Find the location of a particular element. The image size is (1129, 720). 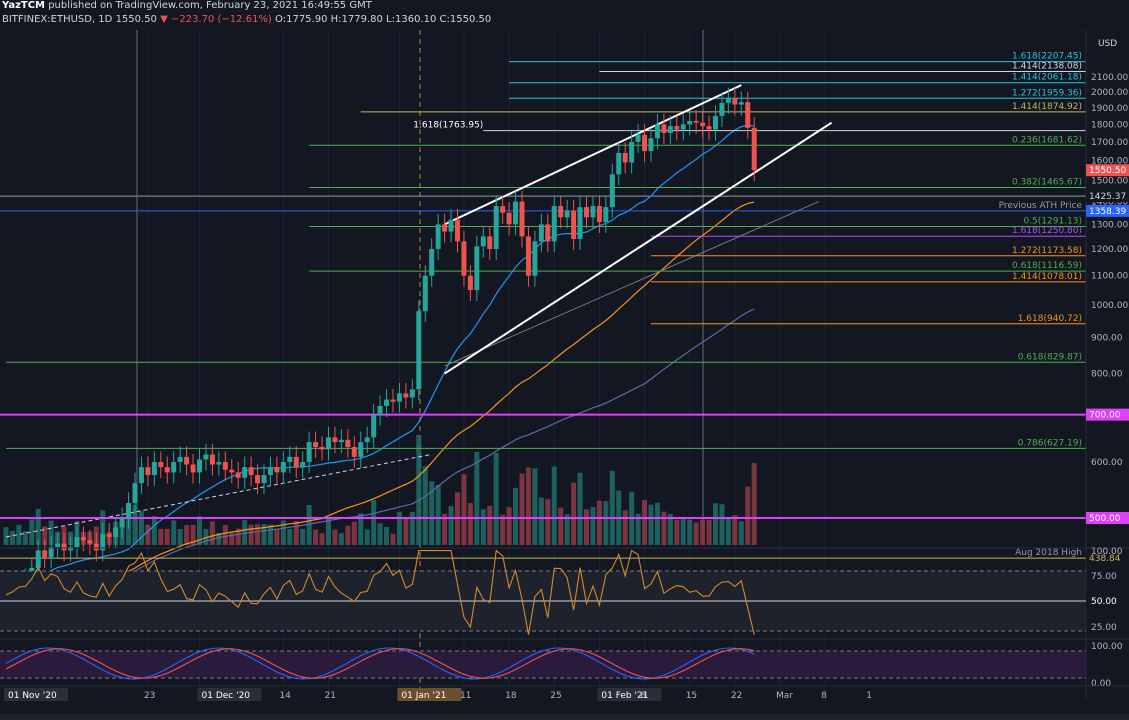

fib-level-label: 0.236(1681.62) is located at coordinates (1047, 140).